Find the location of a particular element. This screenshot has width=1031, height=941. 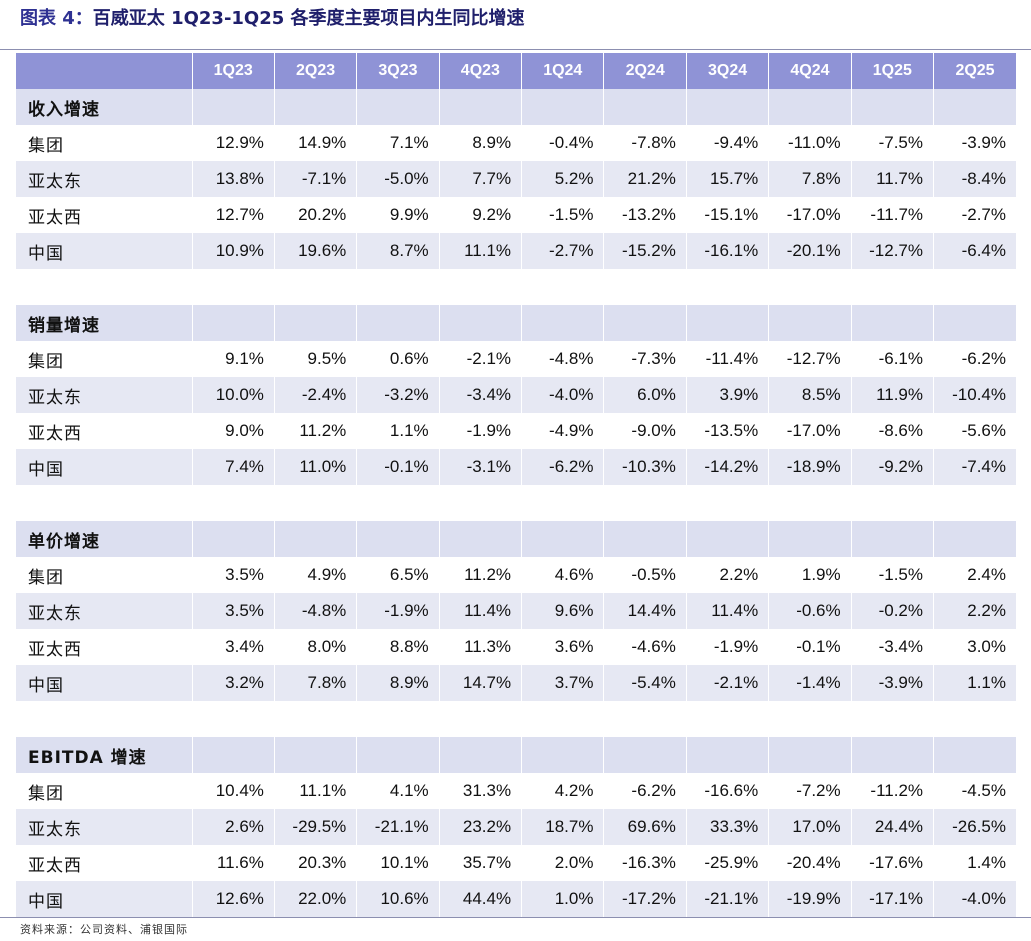

value-cell: 3.5% is located at coordinates (233, 611).